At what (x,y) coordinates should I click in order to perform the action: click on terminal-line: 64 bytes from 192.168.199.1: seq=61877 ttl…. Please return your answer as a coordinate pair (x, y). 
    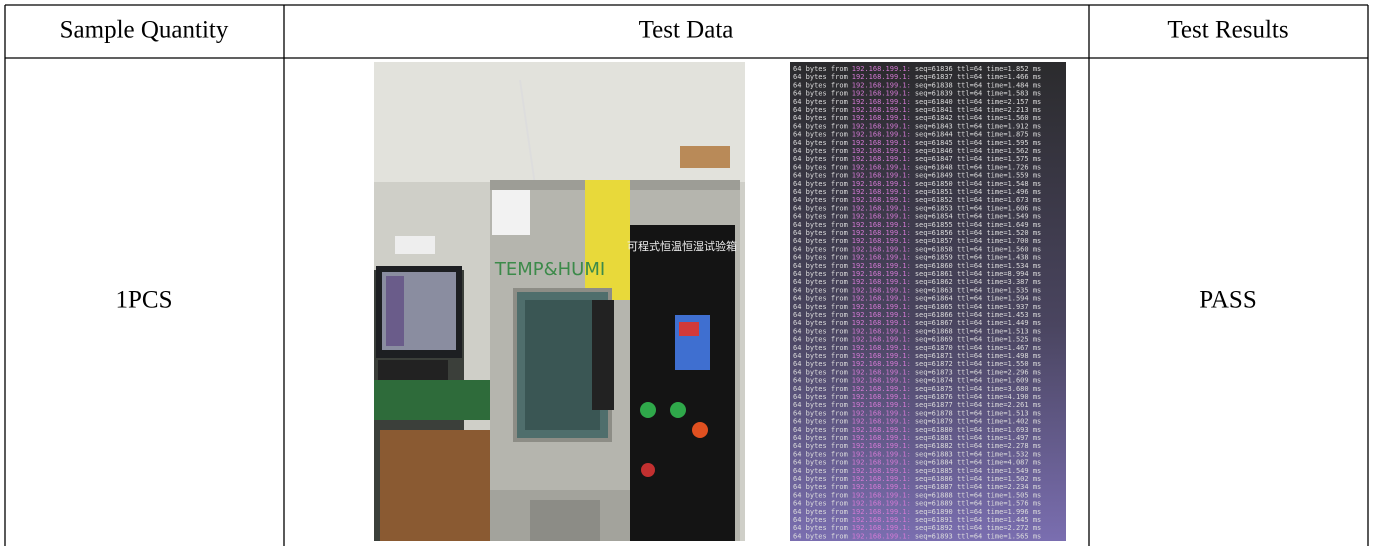
    Looking at the image, I should click on (917, 405).